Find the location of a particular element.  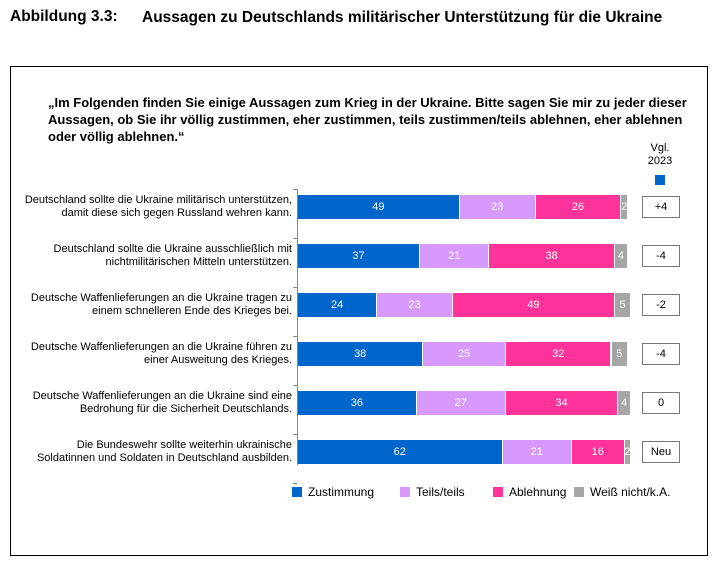

bar-segment-zustimmung: 62 is located at coordinates (400, 452).